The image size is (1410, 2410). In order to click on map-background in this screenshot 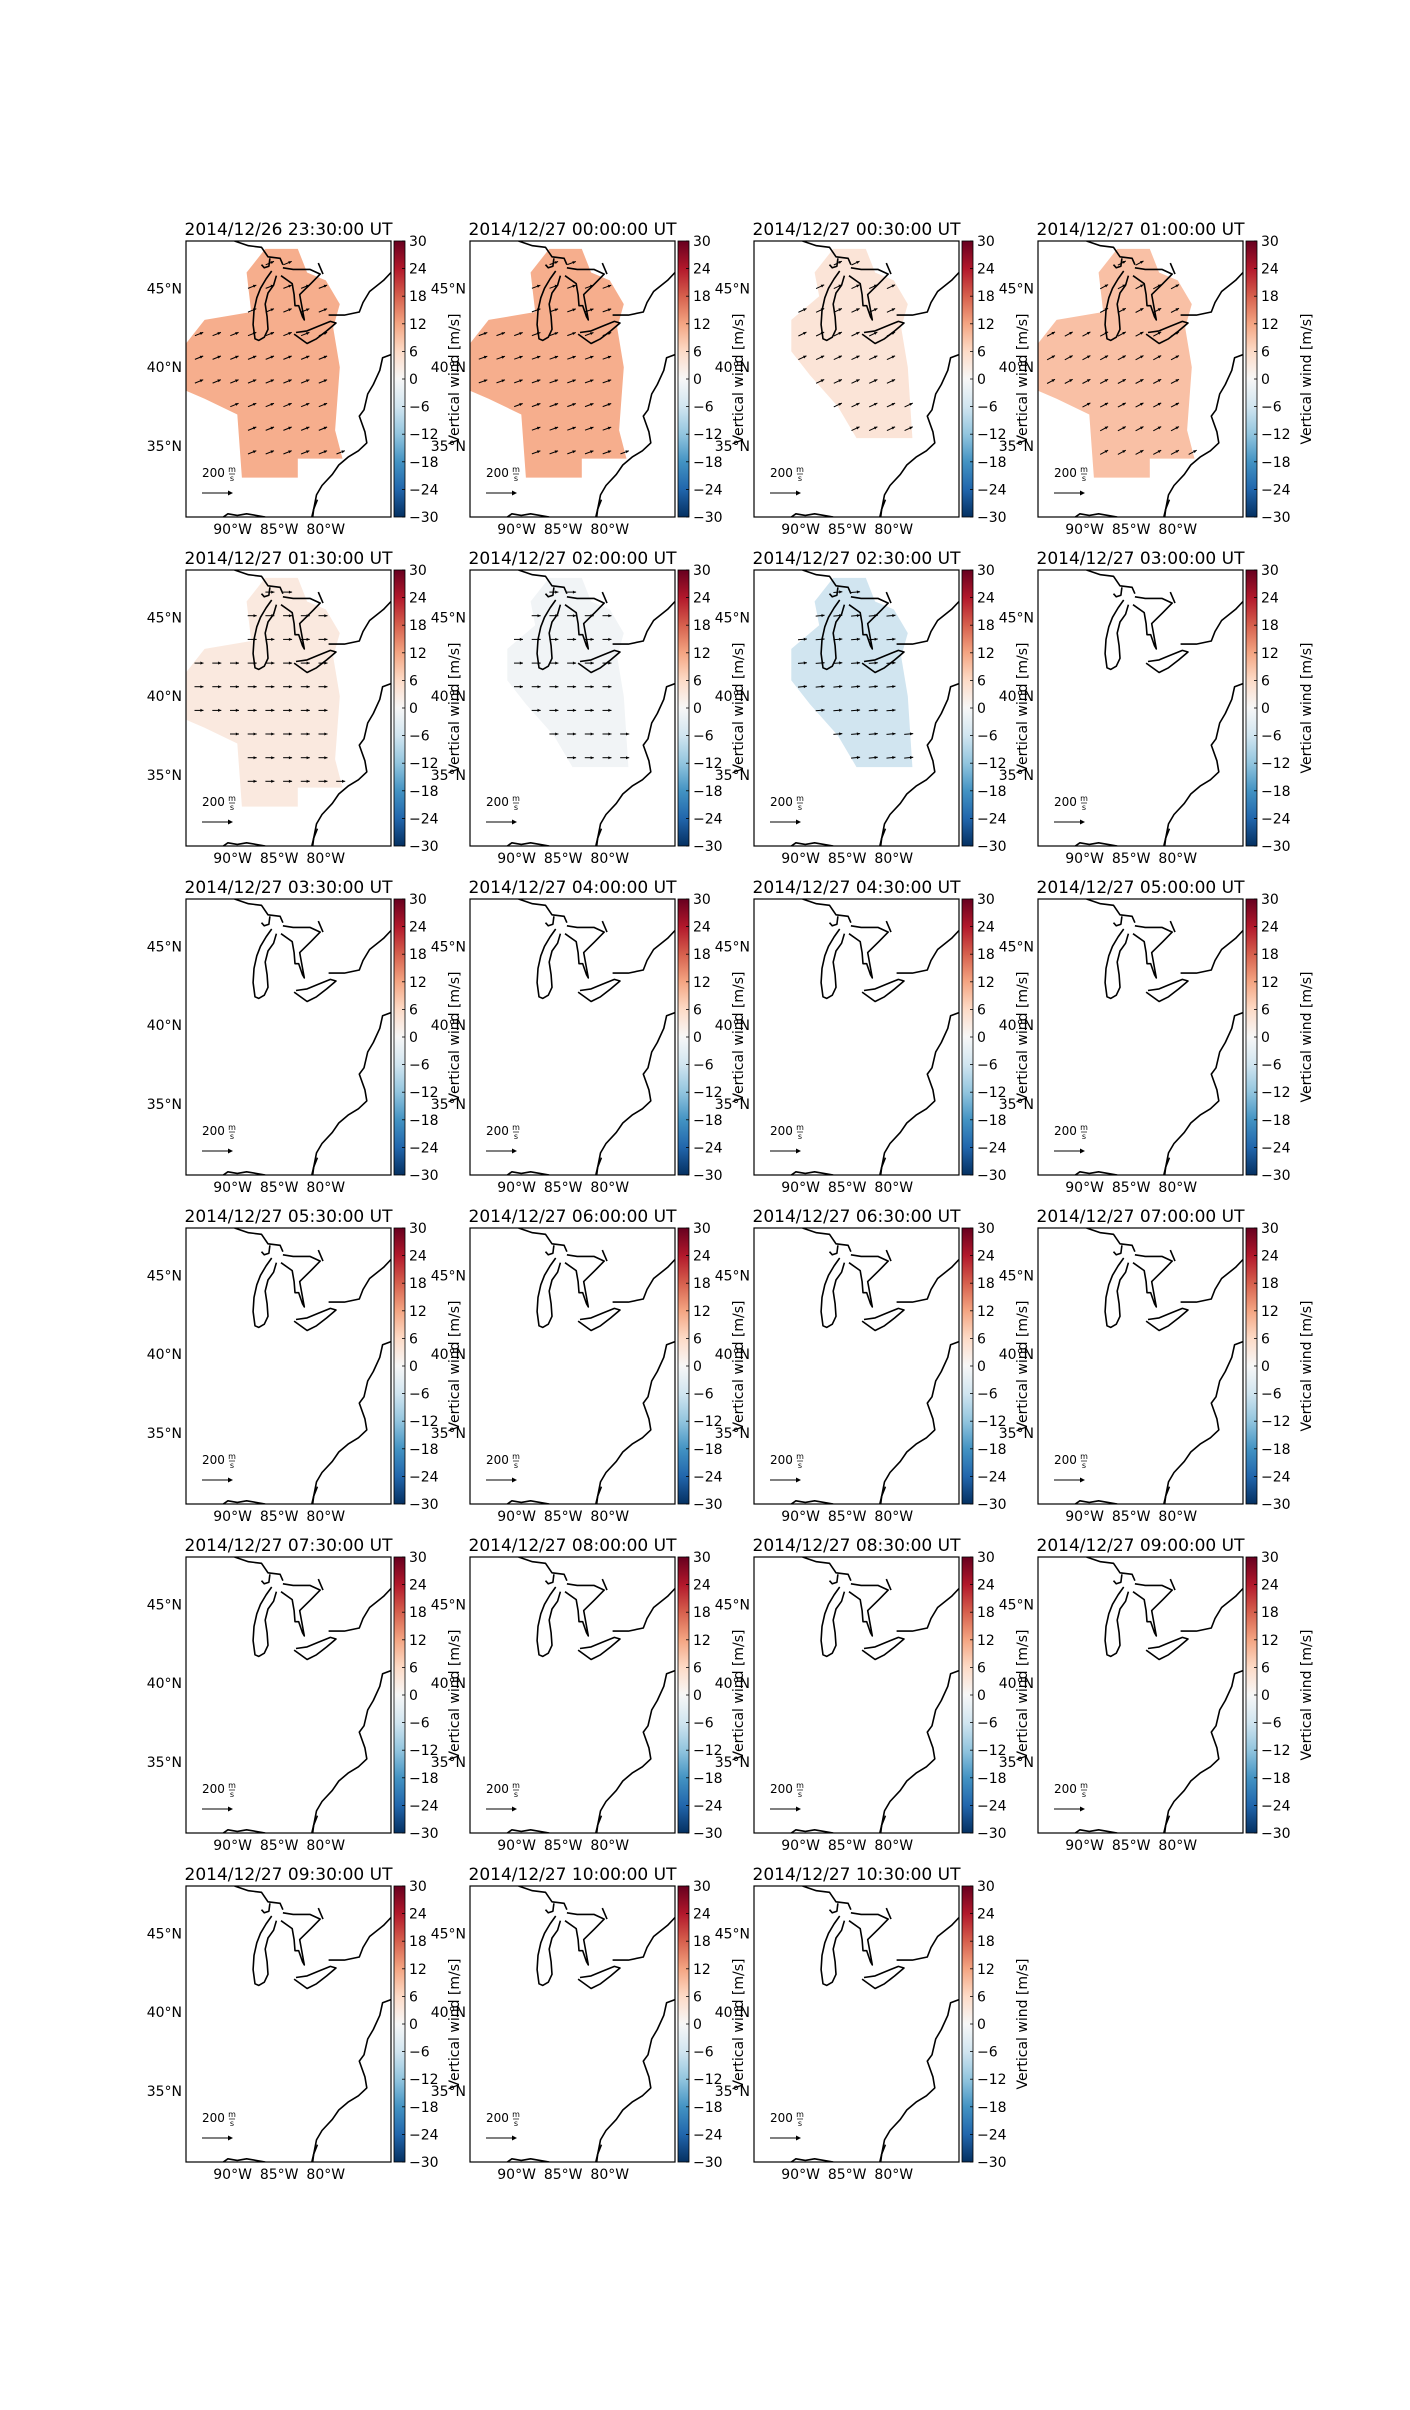, I will do `click(572, 1037)`.